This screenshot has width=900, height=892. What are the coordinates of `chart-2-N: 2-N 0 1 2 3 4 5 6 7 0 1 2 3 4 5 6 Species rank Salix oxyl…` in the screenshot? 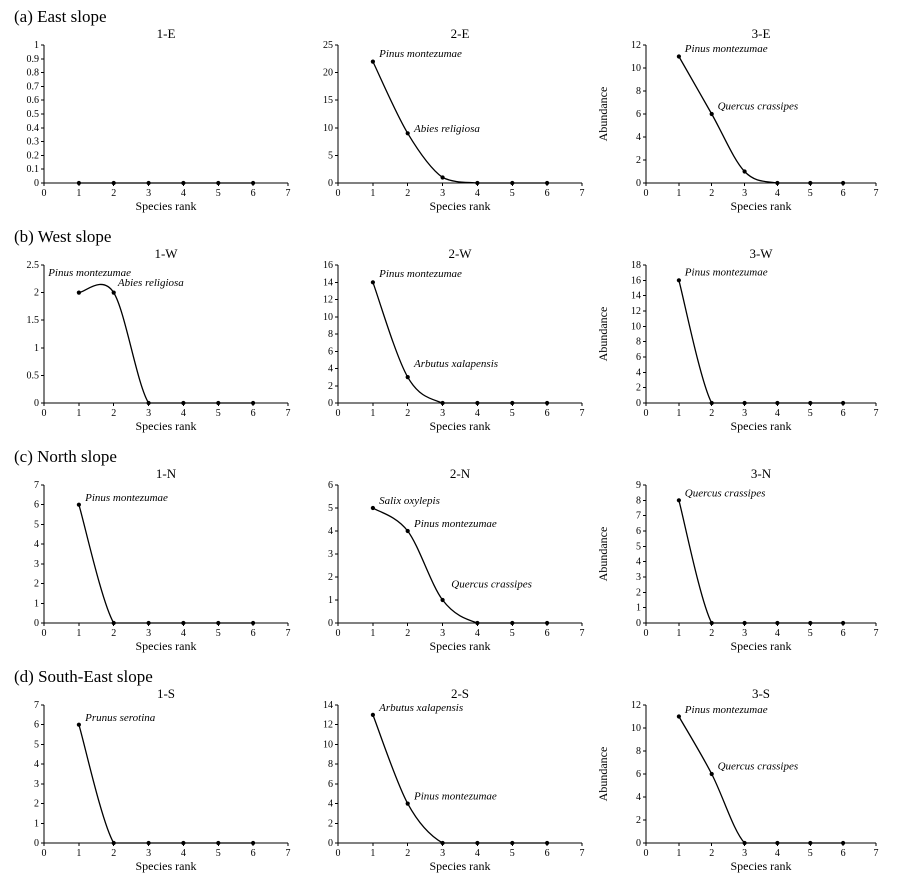 It's located at (449, 565).